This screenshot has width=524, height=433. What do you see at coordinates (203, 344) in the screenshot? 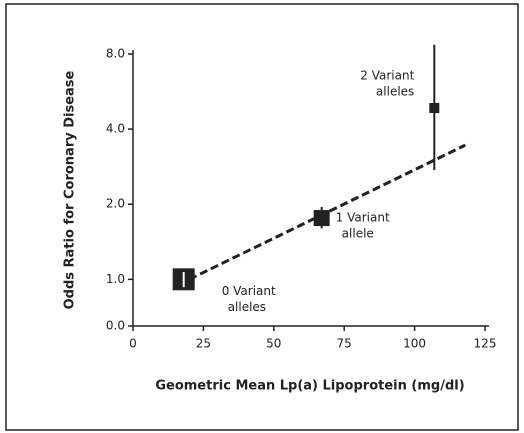
I see `x-tick-label: 25` at bounding box center [203, 344].